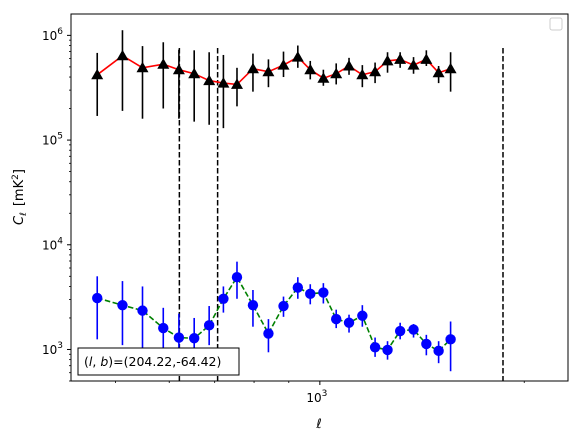 Image resolution: width=580 pixels, height=441 pixels. What do you see at coordinates (325, 394) in the screenshot?
I see `x-tick-label-exp-0: 3` at bounding box center [325, 394].